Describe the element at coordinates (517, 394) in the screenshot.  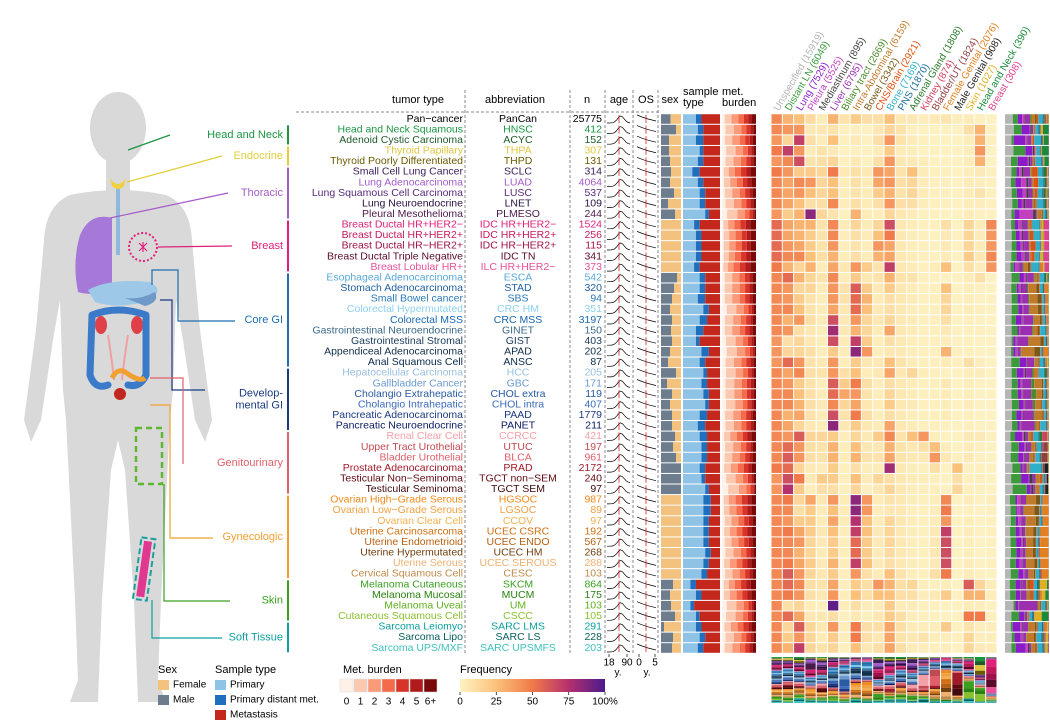
I see `abbreviation: CHOL extra` at that location.